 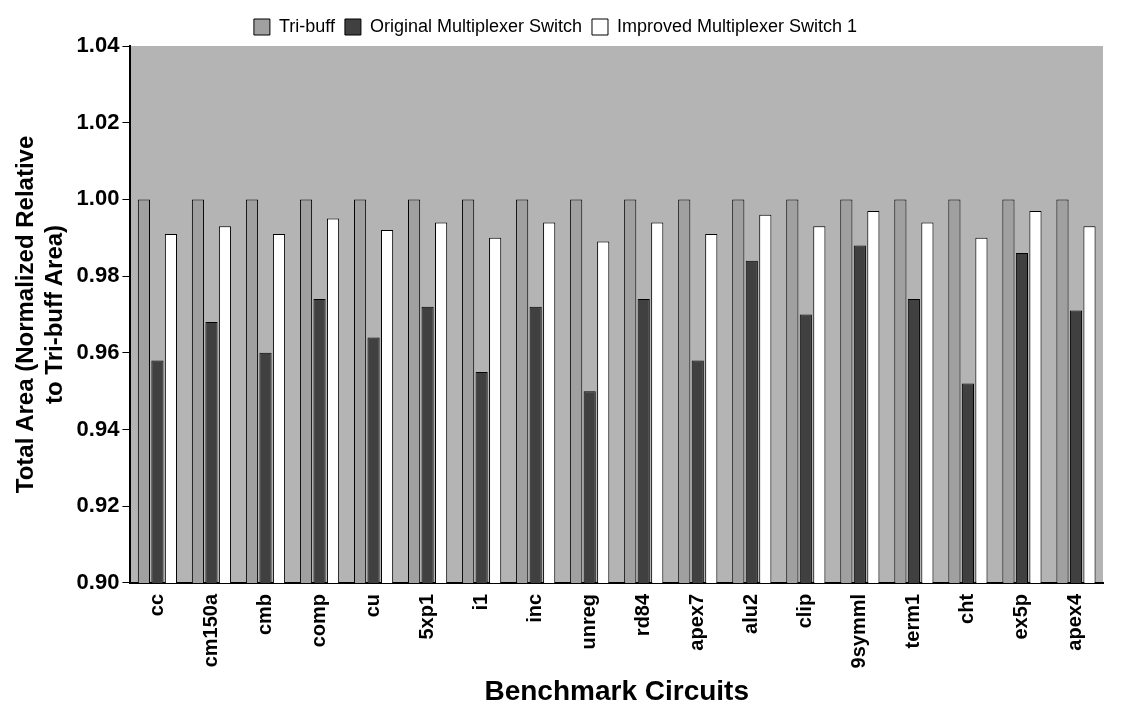 What do you see at coordinates (98, 121) in the screenshot?
I see `y-tick-label: 1.02` at bounding box center [98, 121].